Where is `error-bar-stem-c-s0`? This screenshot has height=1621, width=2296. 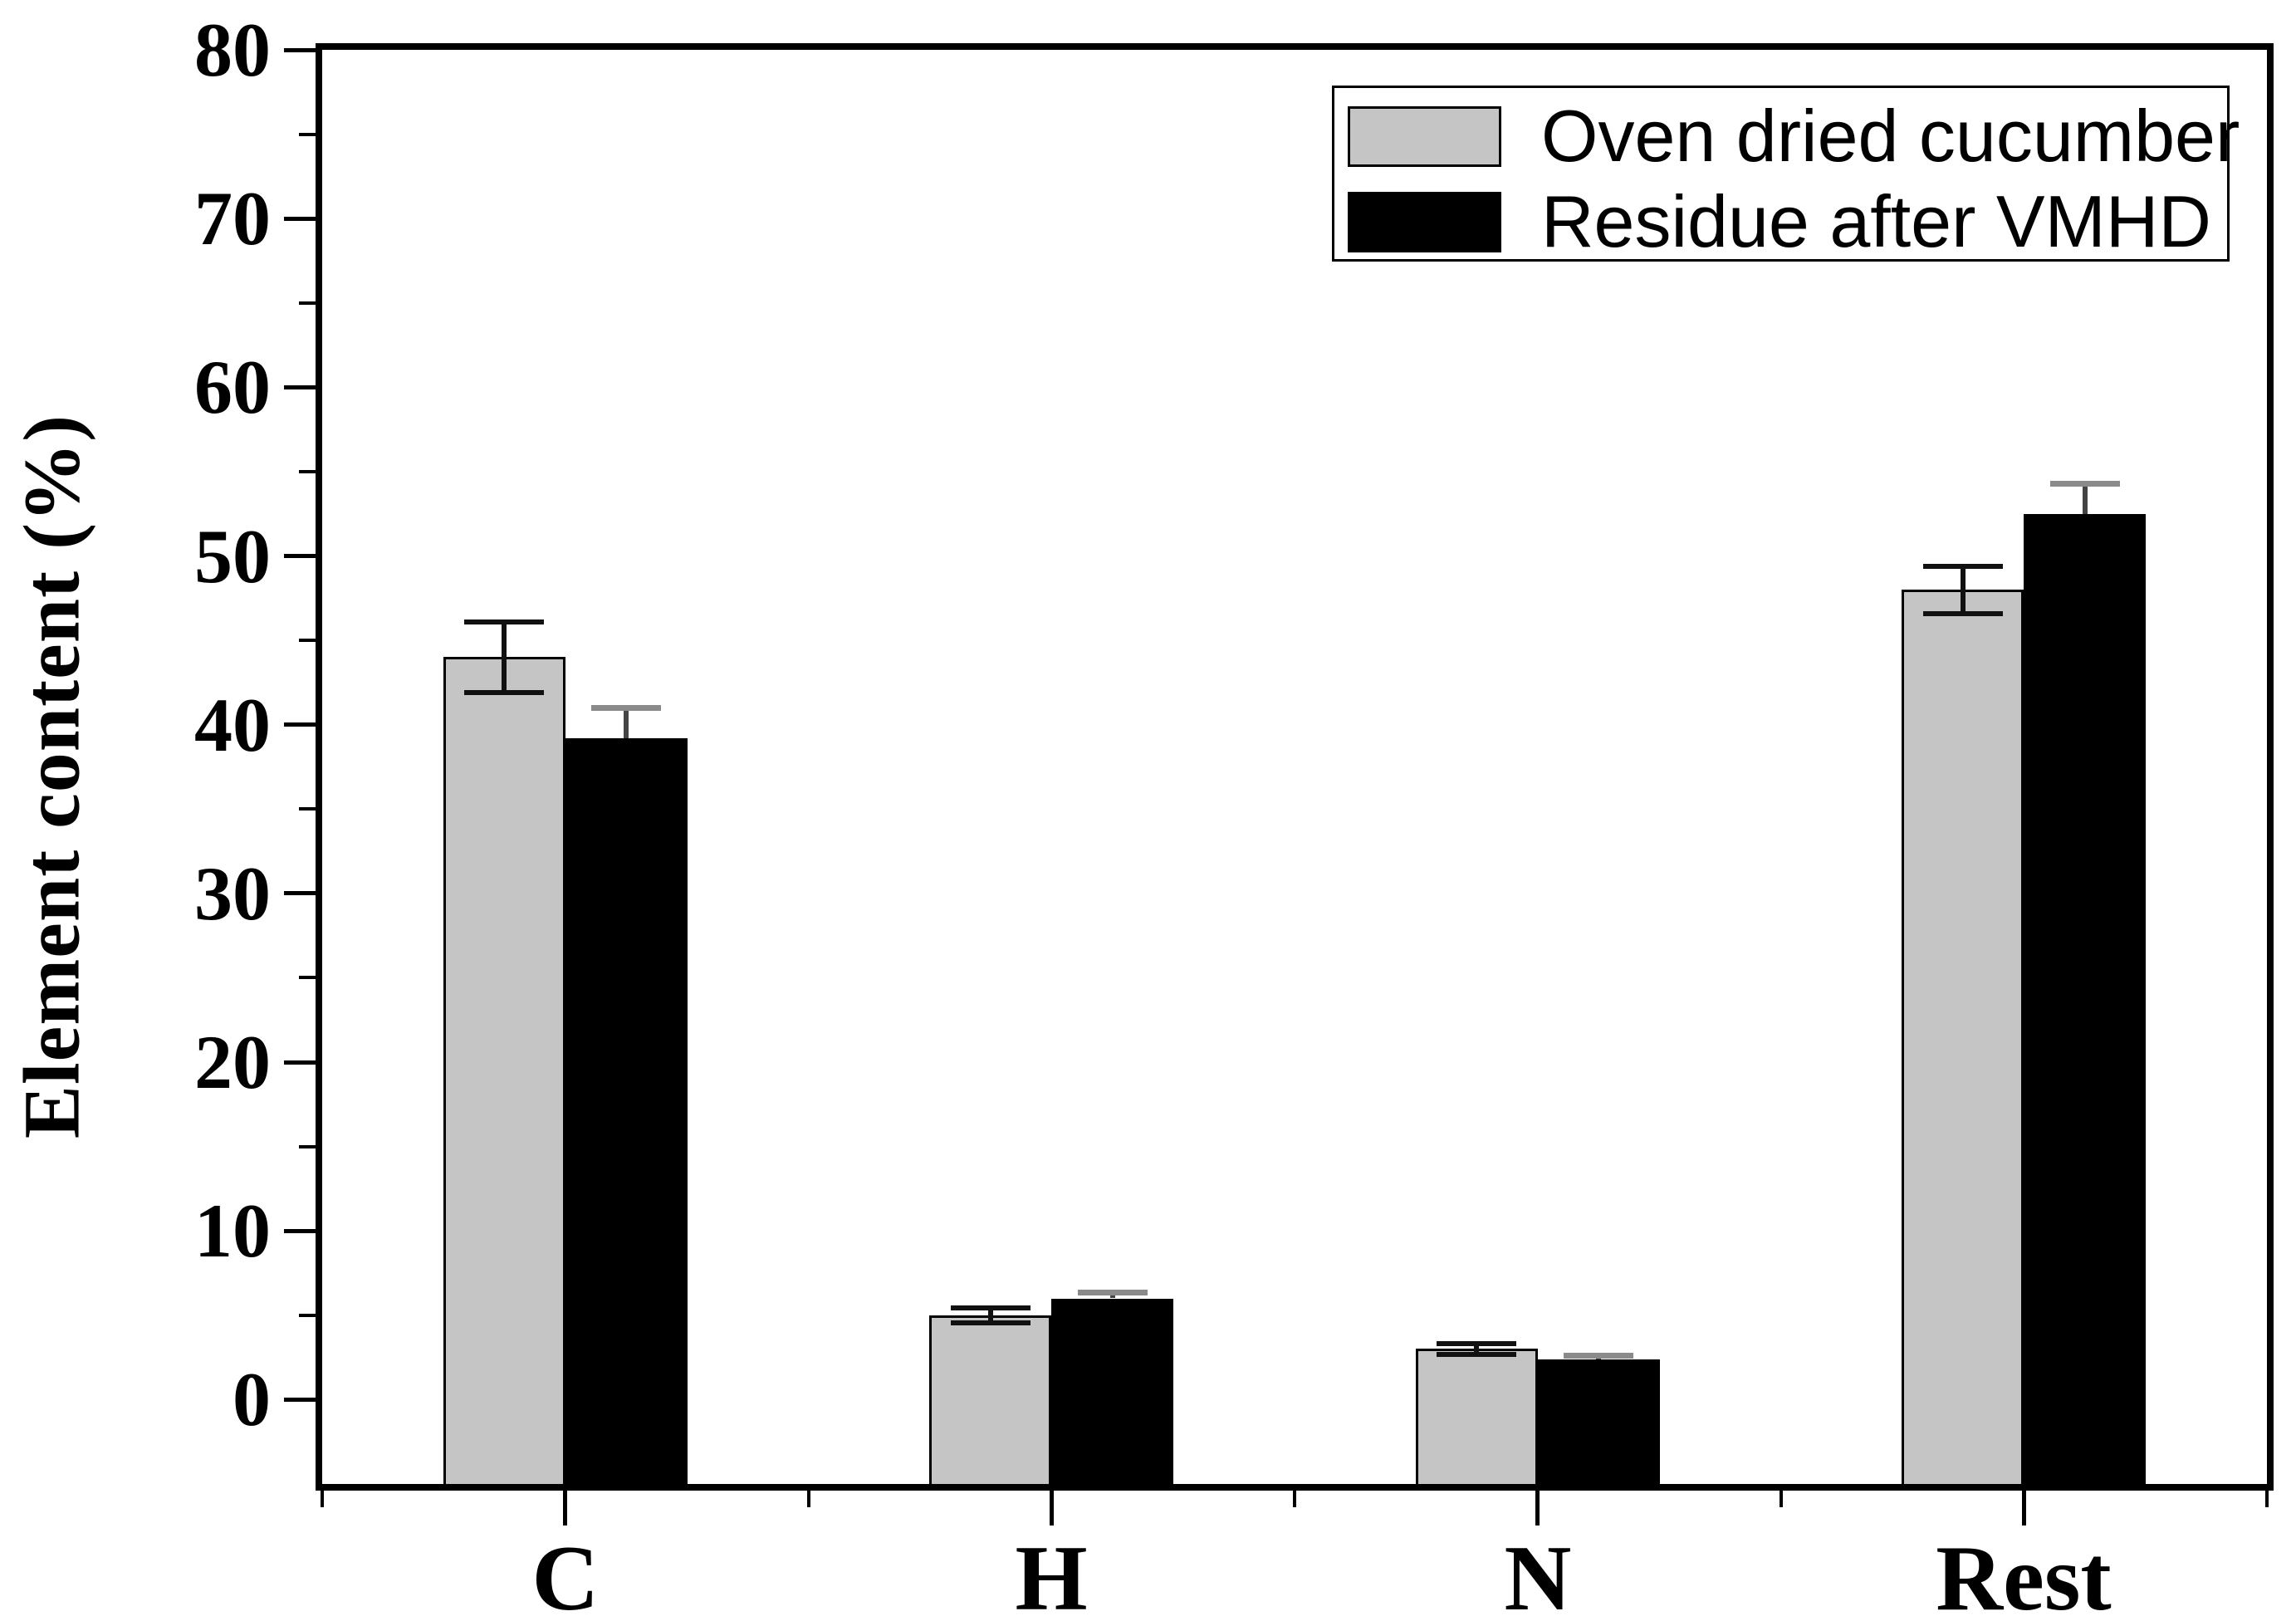
error-bar-stem-c-s0 is located at coordinates (504, 657).